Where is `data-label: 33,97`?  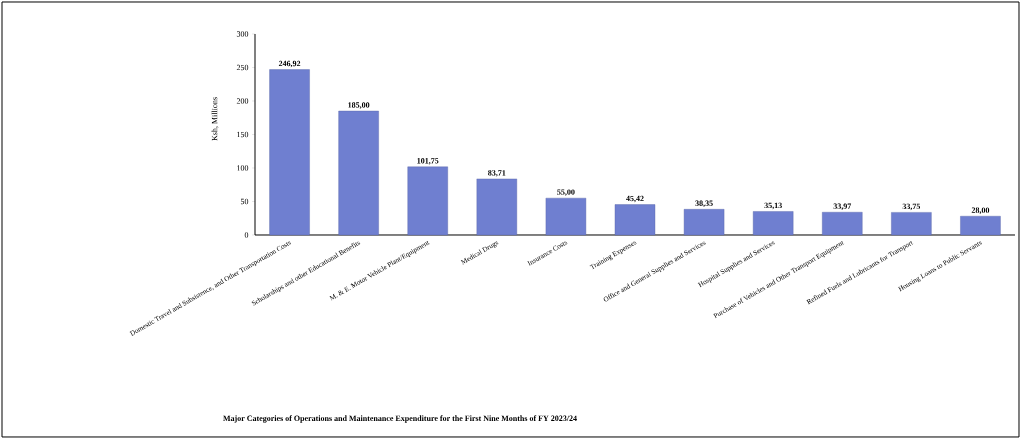 data-label: 33,97 is located at coordinates (842, 207).